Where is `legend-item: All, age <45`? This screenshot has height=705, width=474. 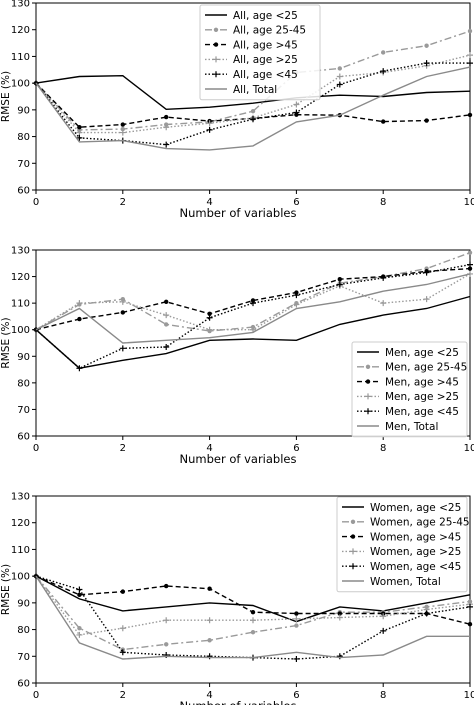
legend-item: All, age <45 is located at coordinates (251, 75).